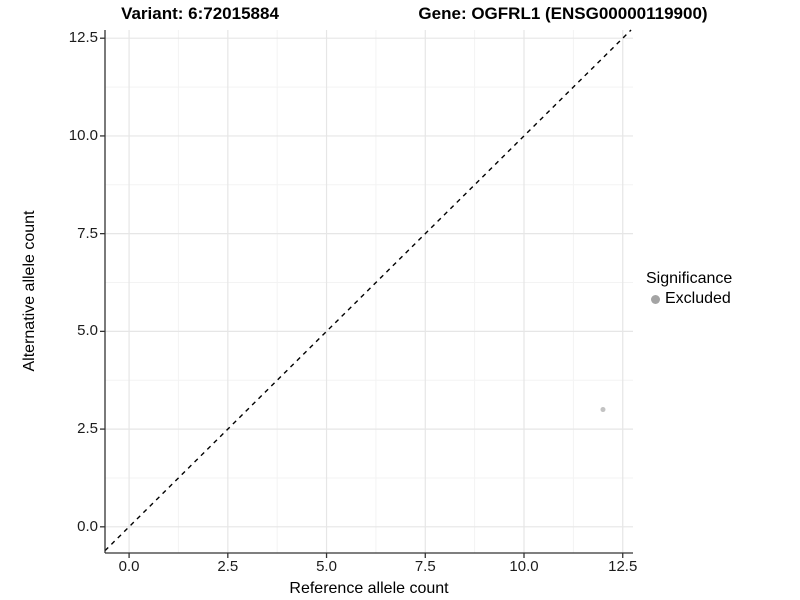 The image size is (800, 600). I want to click on y-tick-label: 12.5, so click(83, 38).